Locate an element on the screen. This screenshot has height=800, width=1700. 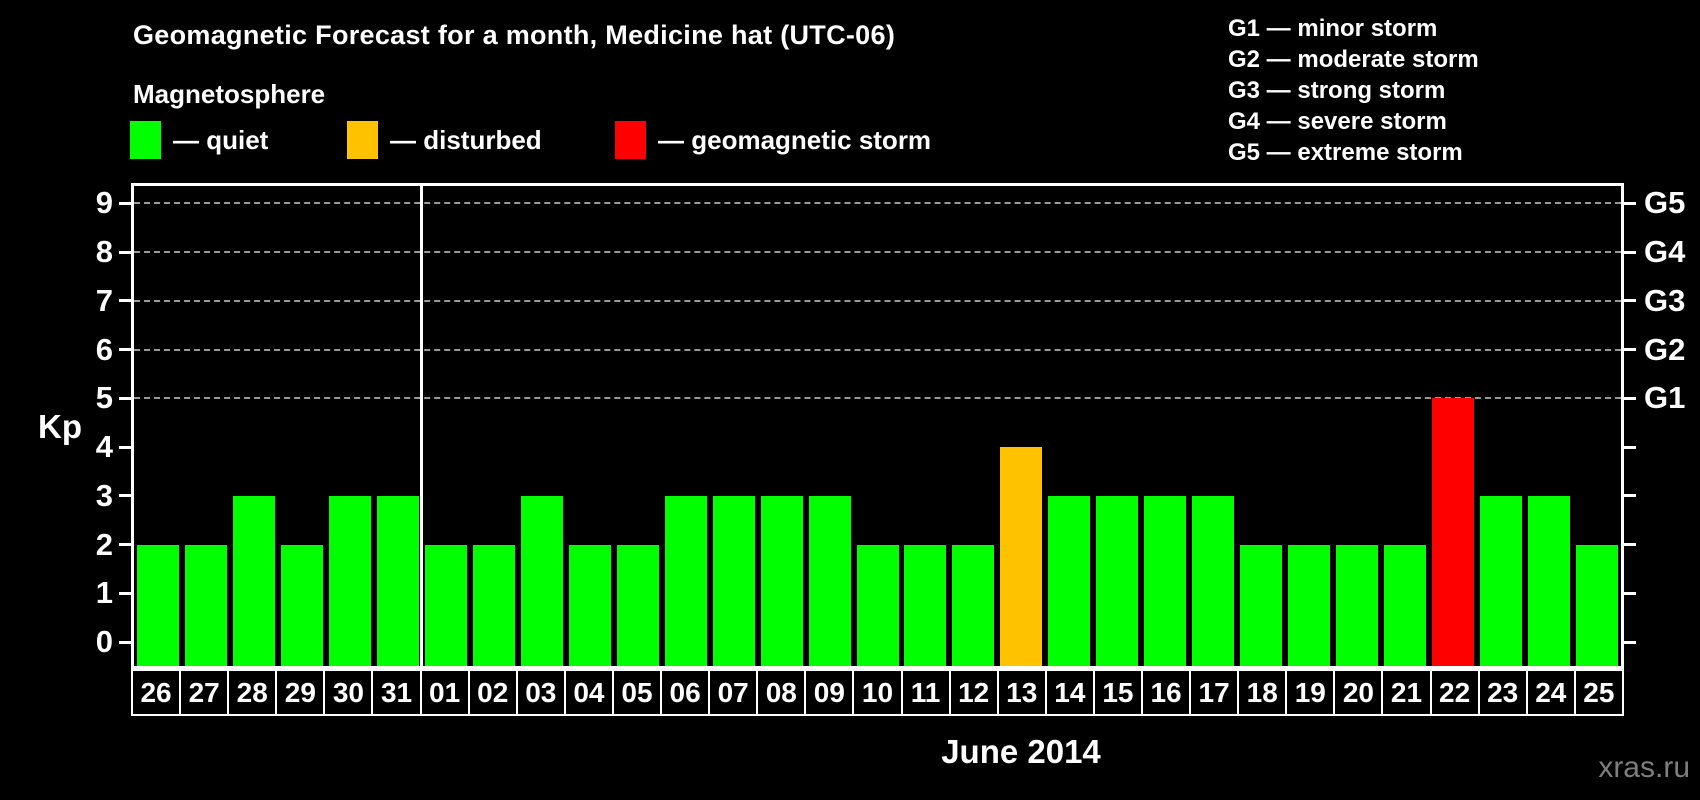
y-tick-label-9: 9 is located at coordinates (104, 203).